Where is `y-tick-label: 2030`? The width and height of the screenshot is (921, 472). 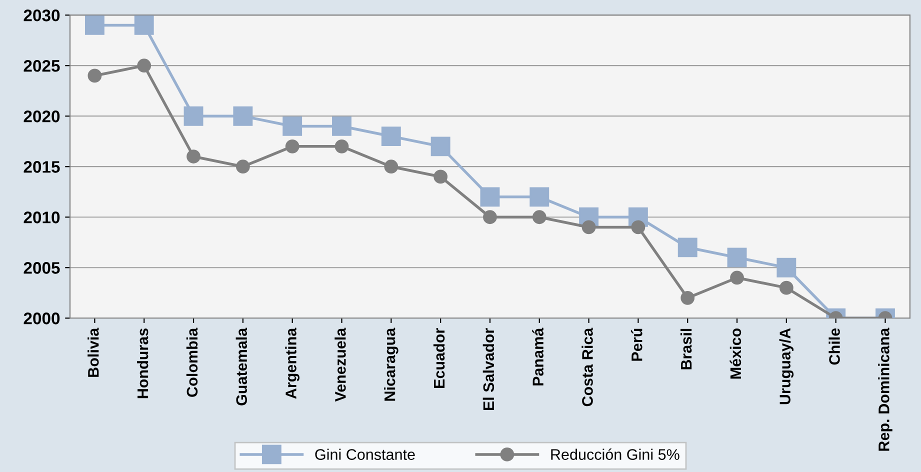
y-tick-label: 2030 is located at coordinates (42, 16).